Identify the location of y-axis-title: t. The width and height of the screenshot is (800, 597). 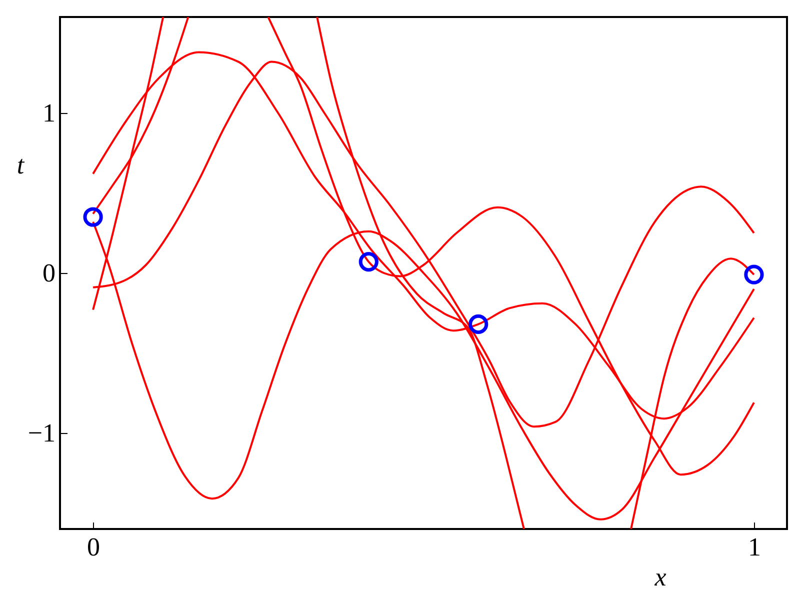
(20, 165).